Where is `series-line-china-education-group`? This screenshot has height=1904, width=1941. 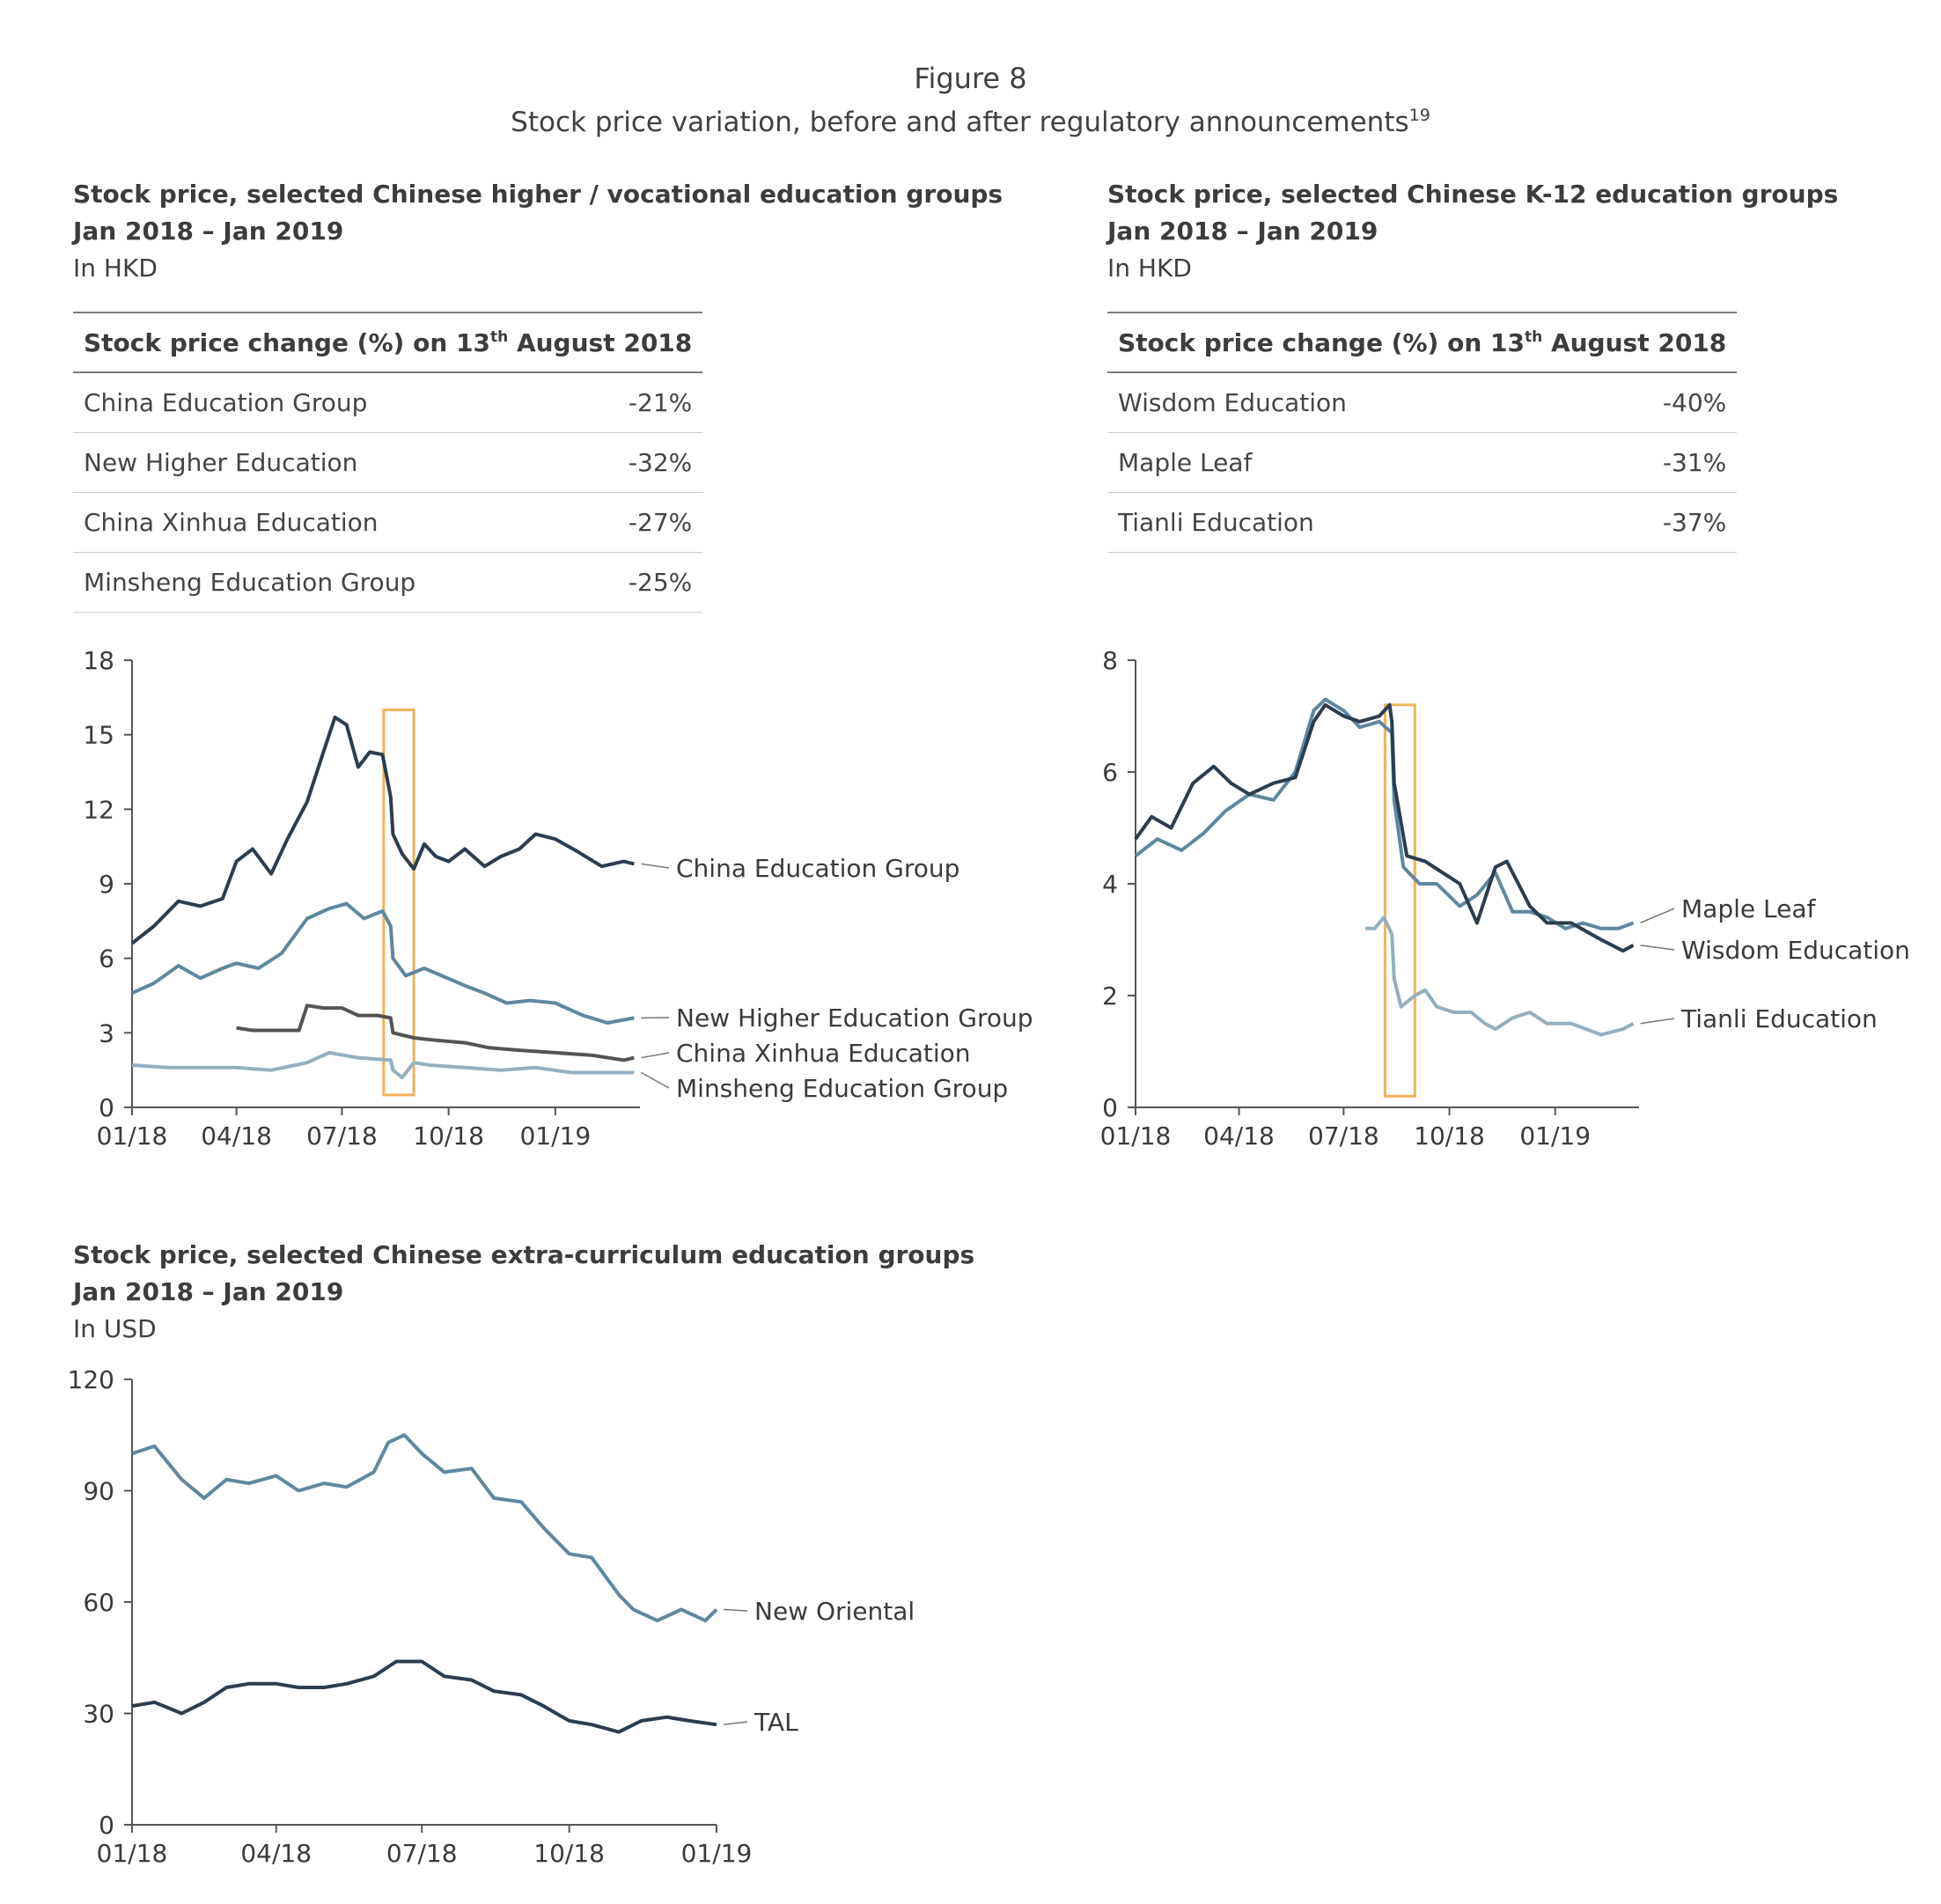 series-line-china-education-group is located at coordinates (383, 830).